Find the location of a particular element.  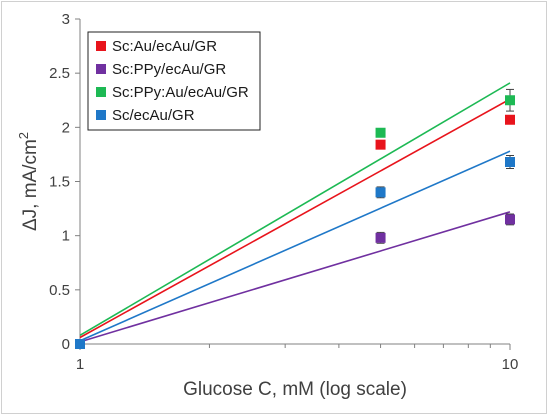

y-tick-label: 2.5 is located at coordinates (59, 73).